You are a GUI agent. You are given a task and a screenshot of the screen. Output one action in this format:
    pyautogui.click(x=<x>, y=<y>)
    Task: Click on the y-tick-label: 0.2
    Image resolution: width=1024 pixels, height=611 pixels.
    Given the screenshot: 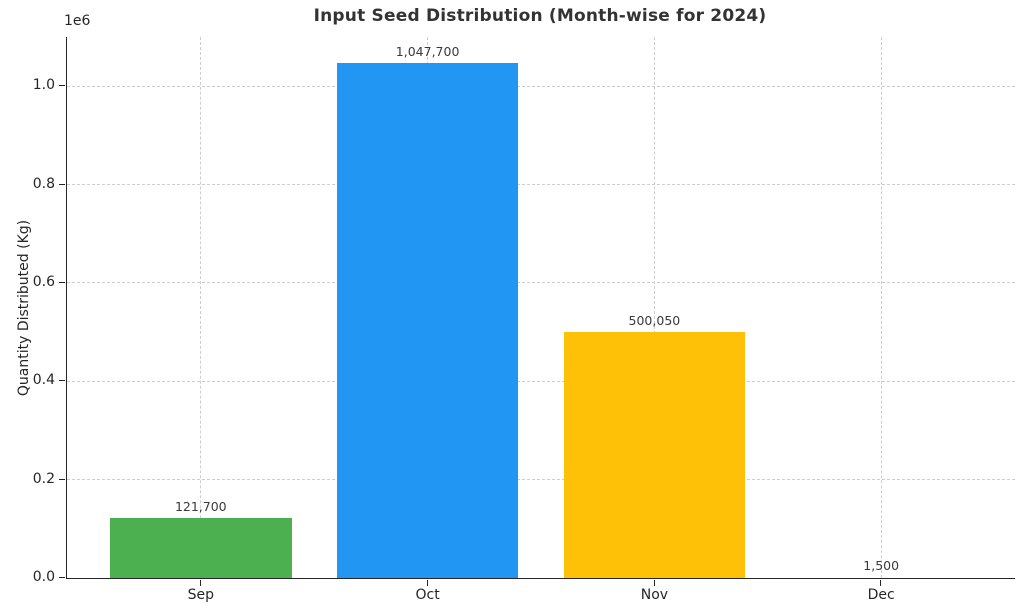 What is the action you would take?
    pyautogui.click(x=43, y=478)
    